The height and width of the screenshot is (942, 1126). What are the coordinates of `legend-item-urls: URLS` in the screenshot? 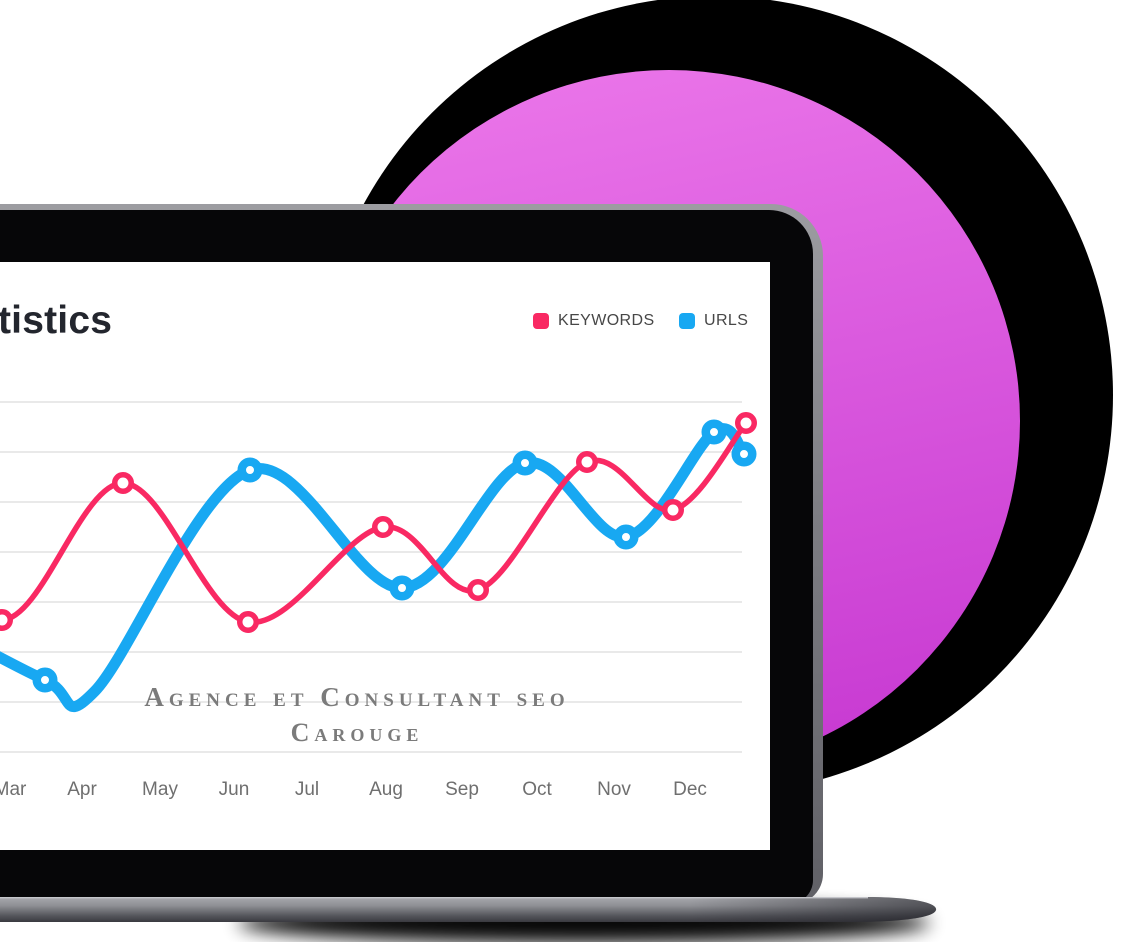 It's located at (713, 320).